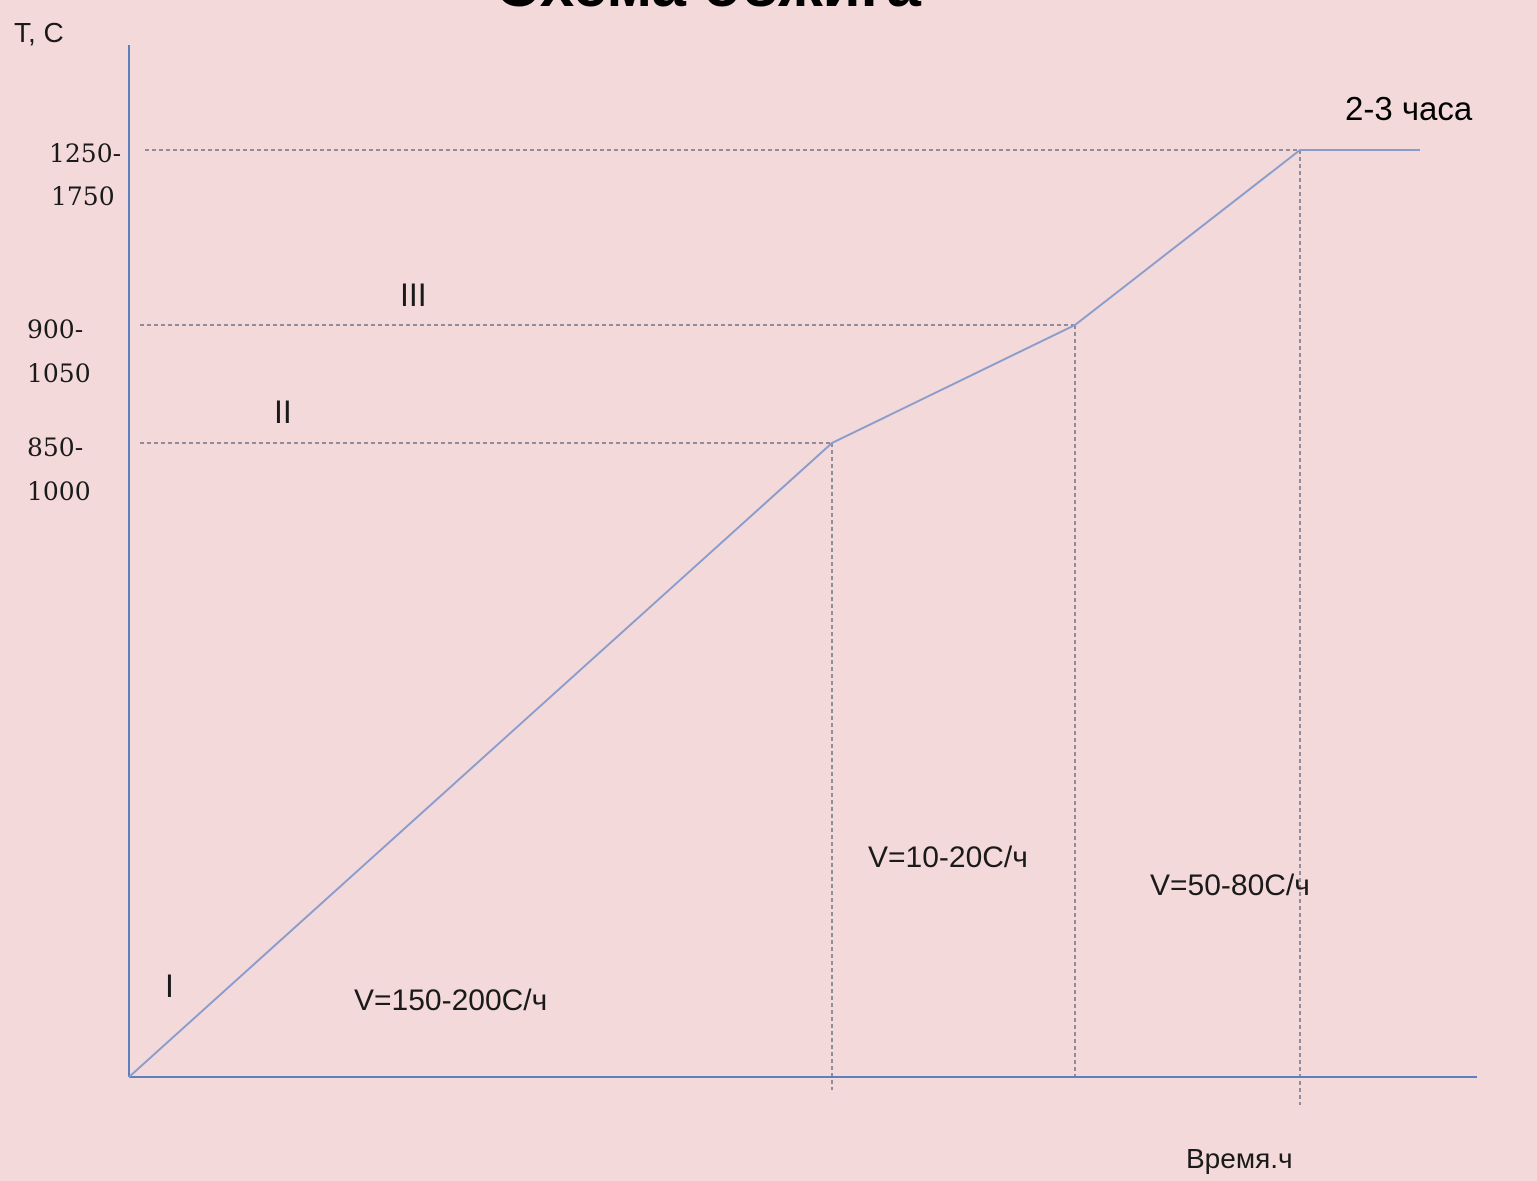 This screenshot has width=1537, height=1181. Describe the element at coordinates (1230, 885) in the screenshot. I see `rate-label-stage-3: V=50-80С/ч` at that location.